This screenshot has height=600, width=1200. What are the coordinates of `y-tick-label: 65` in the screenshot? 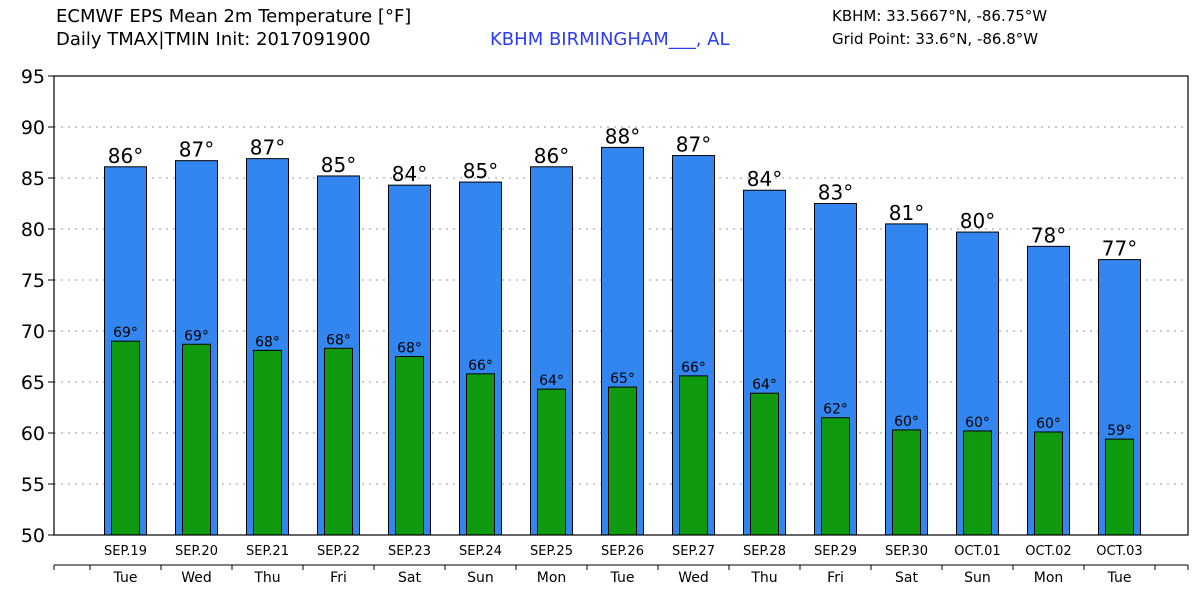 It's located at (33, 383).